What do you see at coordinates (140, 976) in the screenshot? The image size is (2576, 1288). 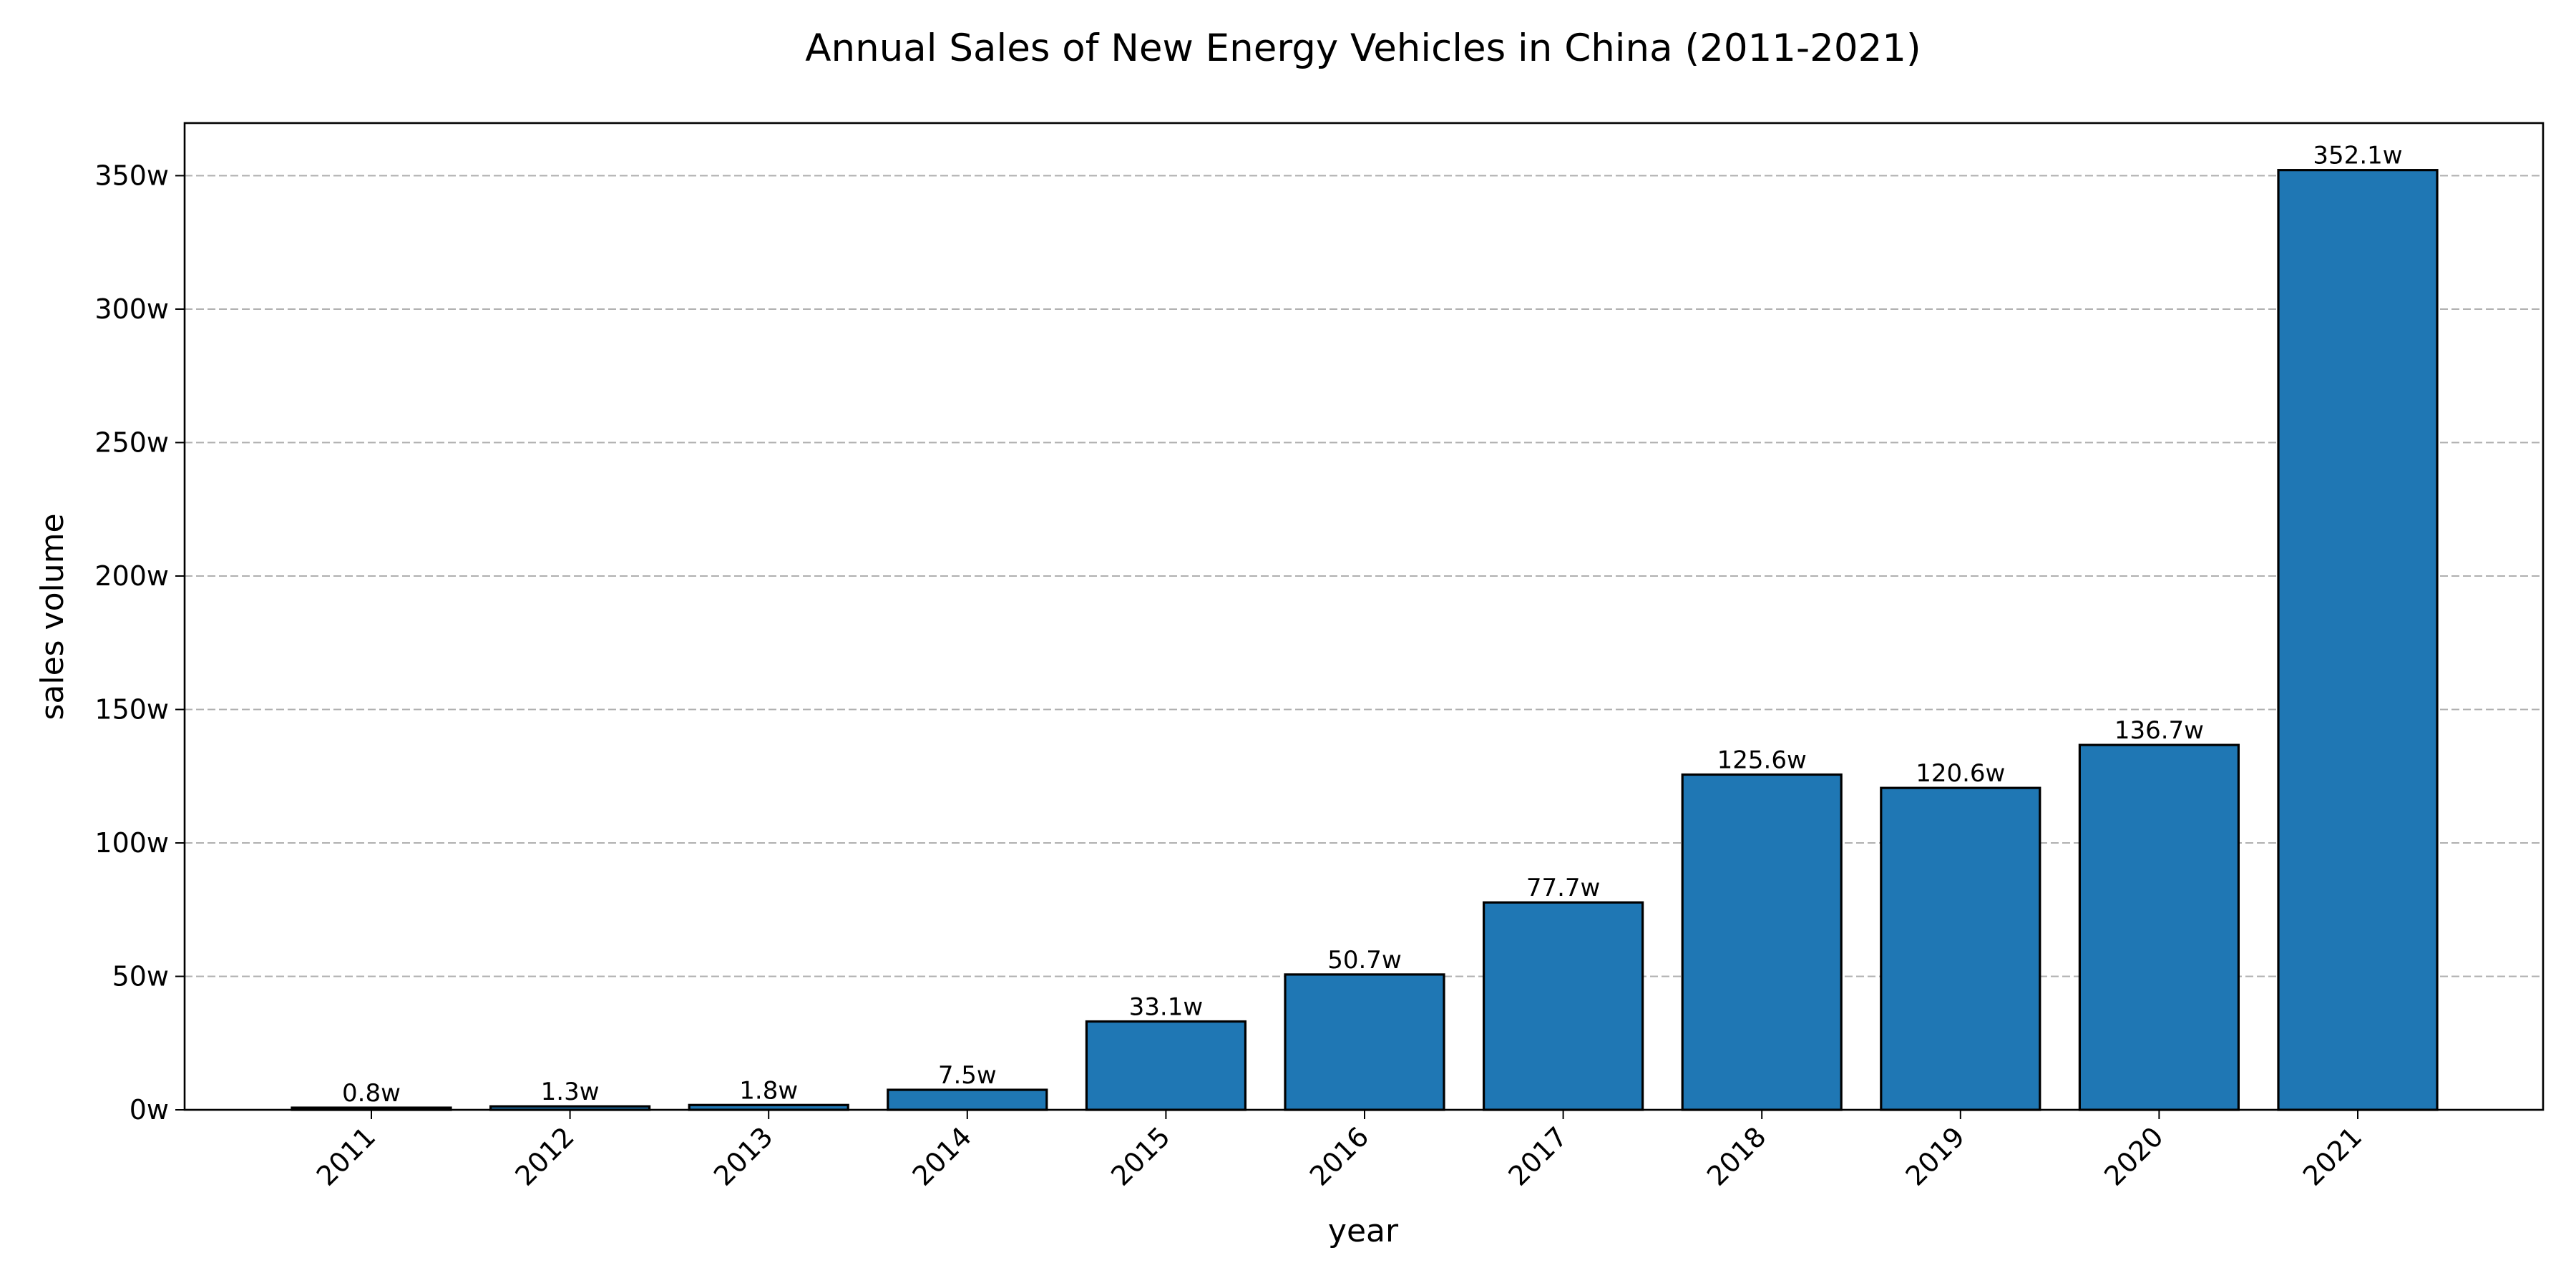 I see `y-tick-label: 50w` at bounding box center [140, 976].